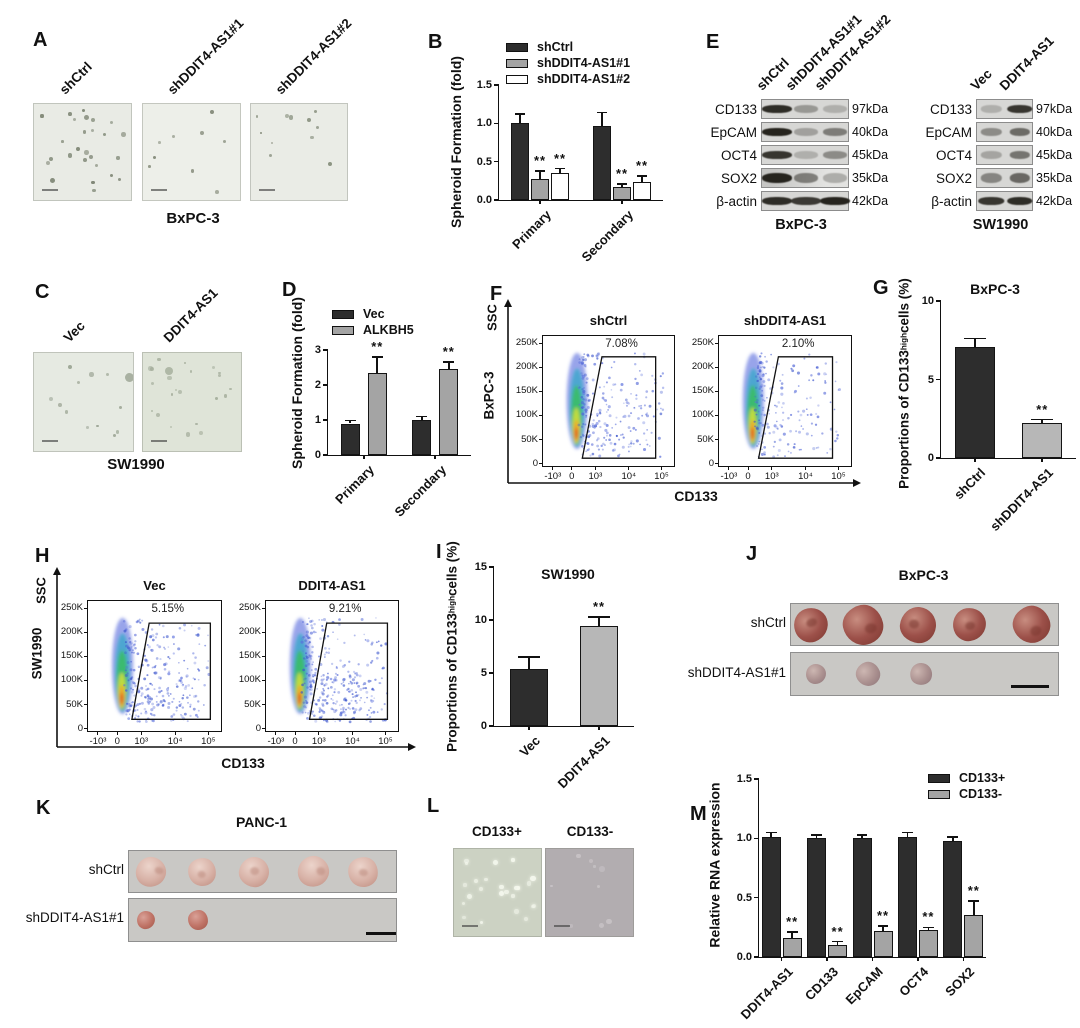 This screenshot has height=1028, width=1080. Describe the element at coordinates (584, 79) in the screenshot. I see `legend-label: shDDIT4-AS1#2` at that location.